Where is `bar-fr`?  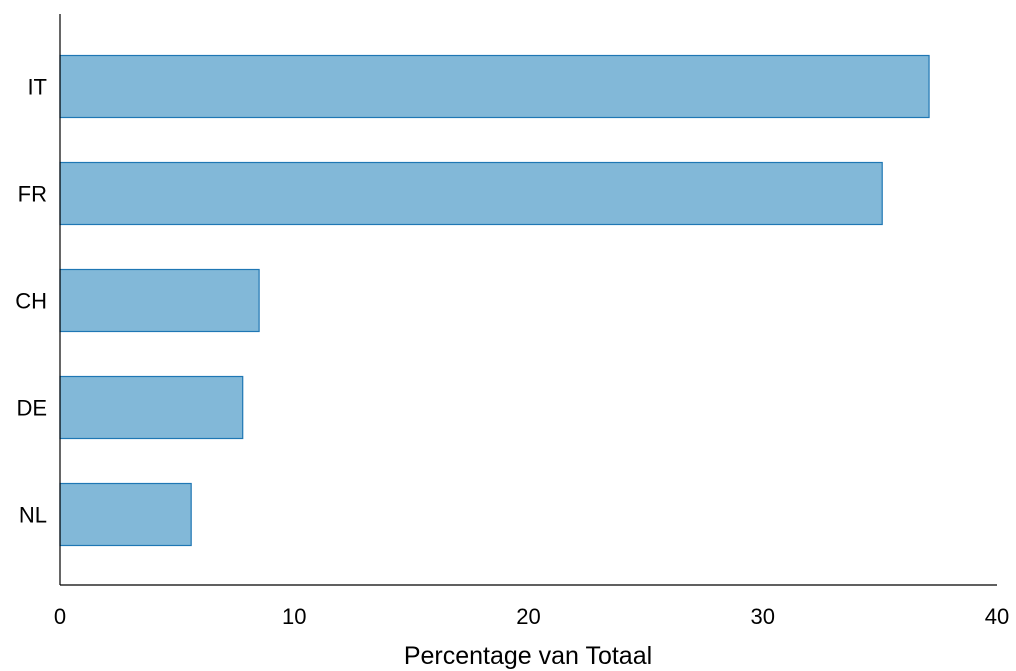 bar-fr is located at coordinates (471, 193).